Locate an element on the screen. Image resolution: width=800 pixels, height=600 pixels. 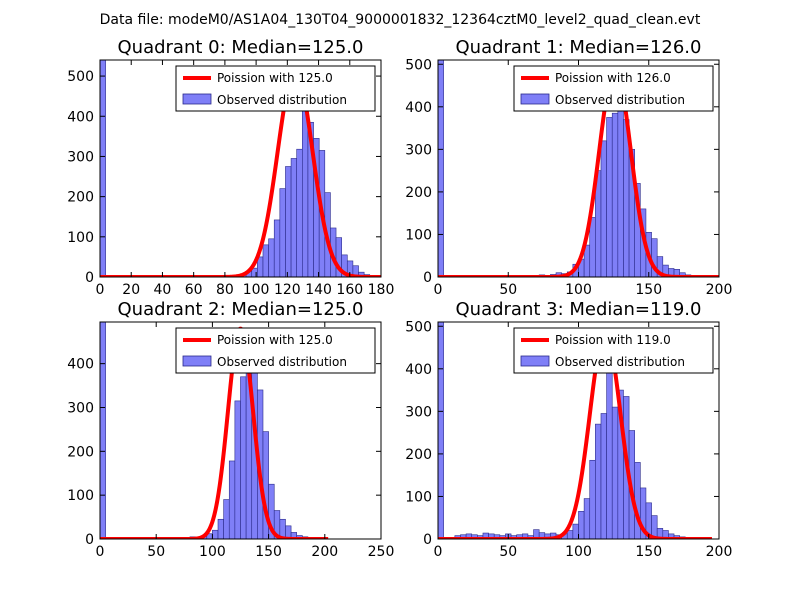
x-tick-label: 180 is located at coordinates (381, 290).